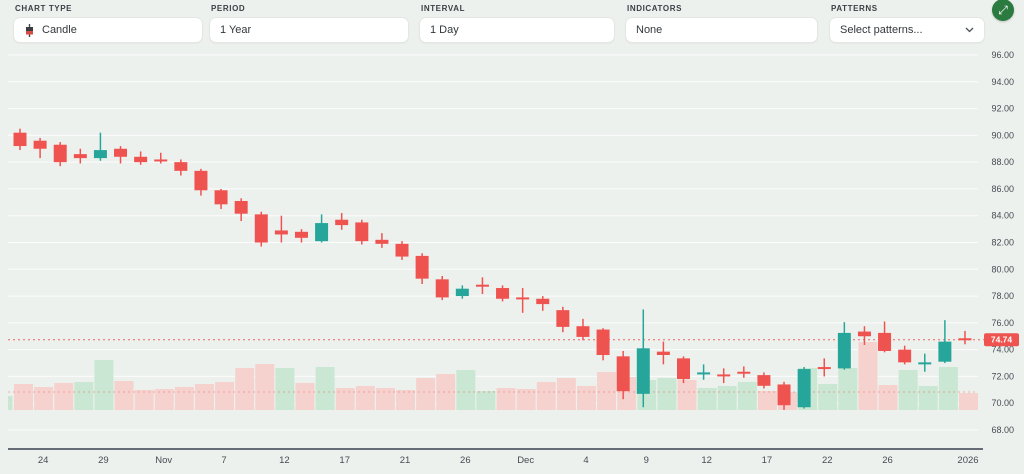  Describe the element at coordinates (1002, 403) in the screenshot. I see `y-axis-label: 70.00` at that location.